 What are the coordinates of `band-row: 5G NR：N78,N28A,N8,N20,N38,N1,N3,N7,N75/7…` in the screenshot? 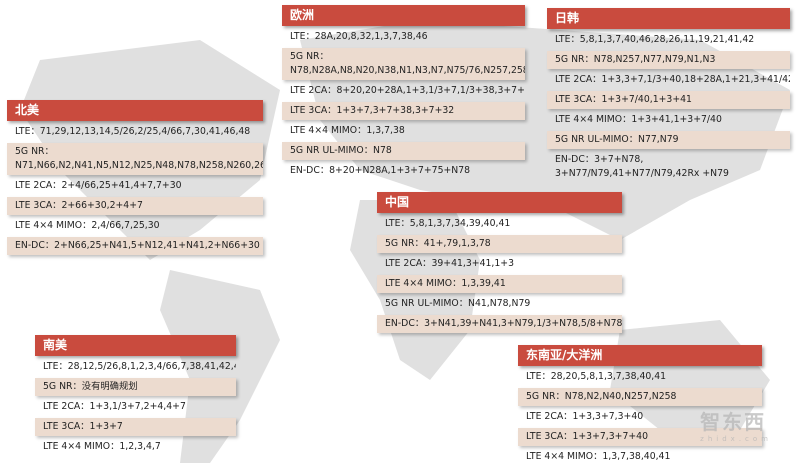 It's located at (403, 64).